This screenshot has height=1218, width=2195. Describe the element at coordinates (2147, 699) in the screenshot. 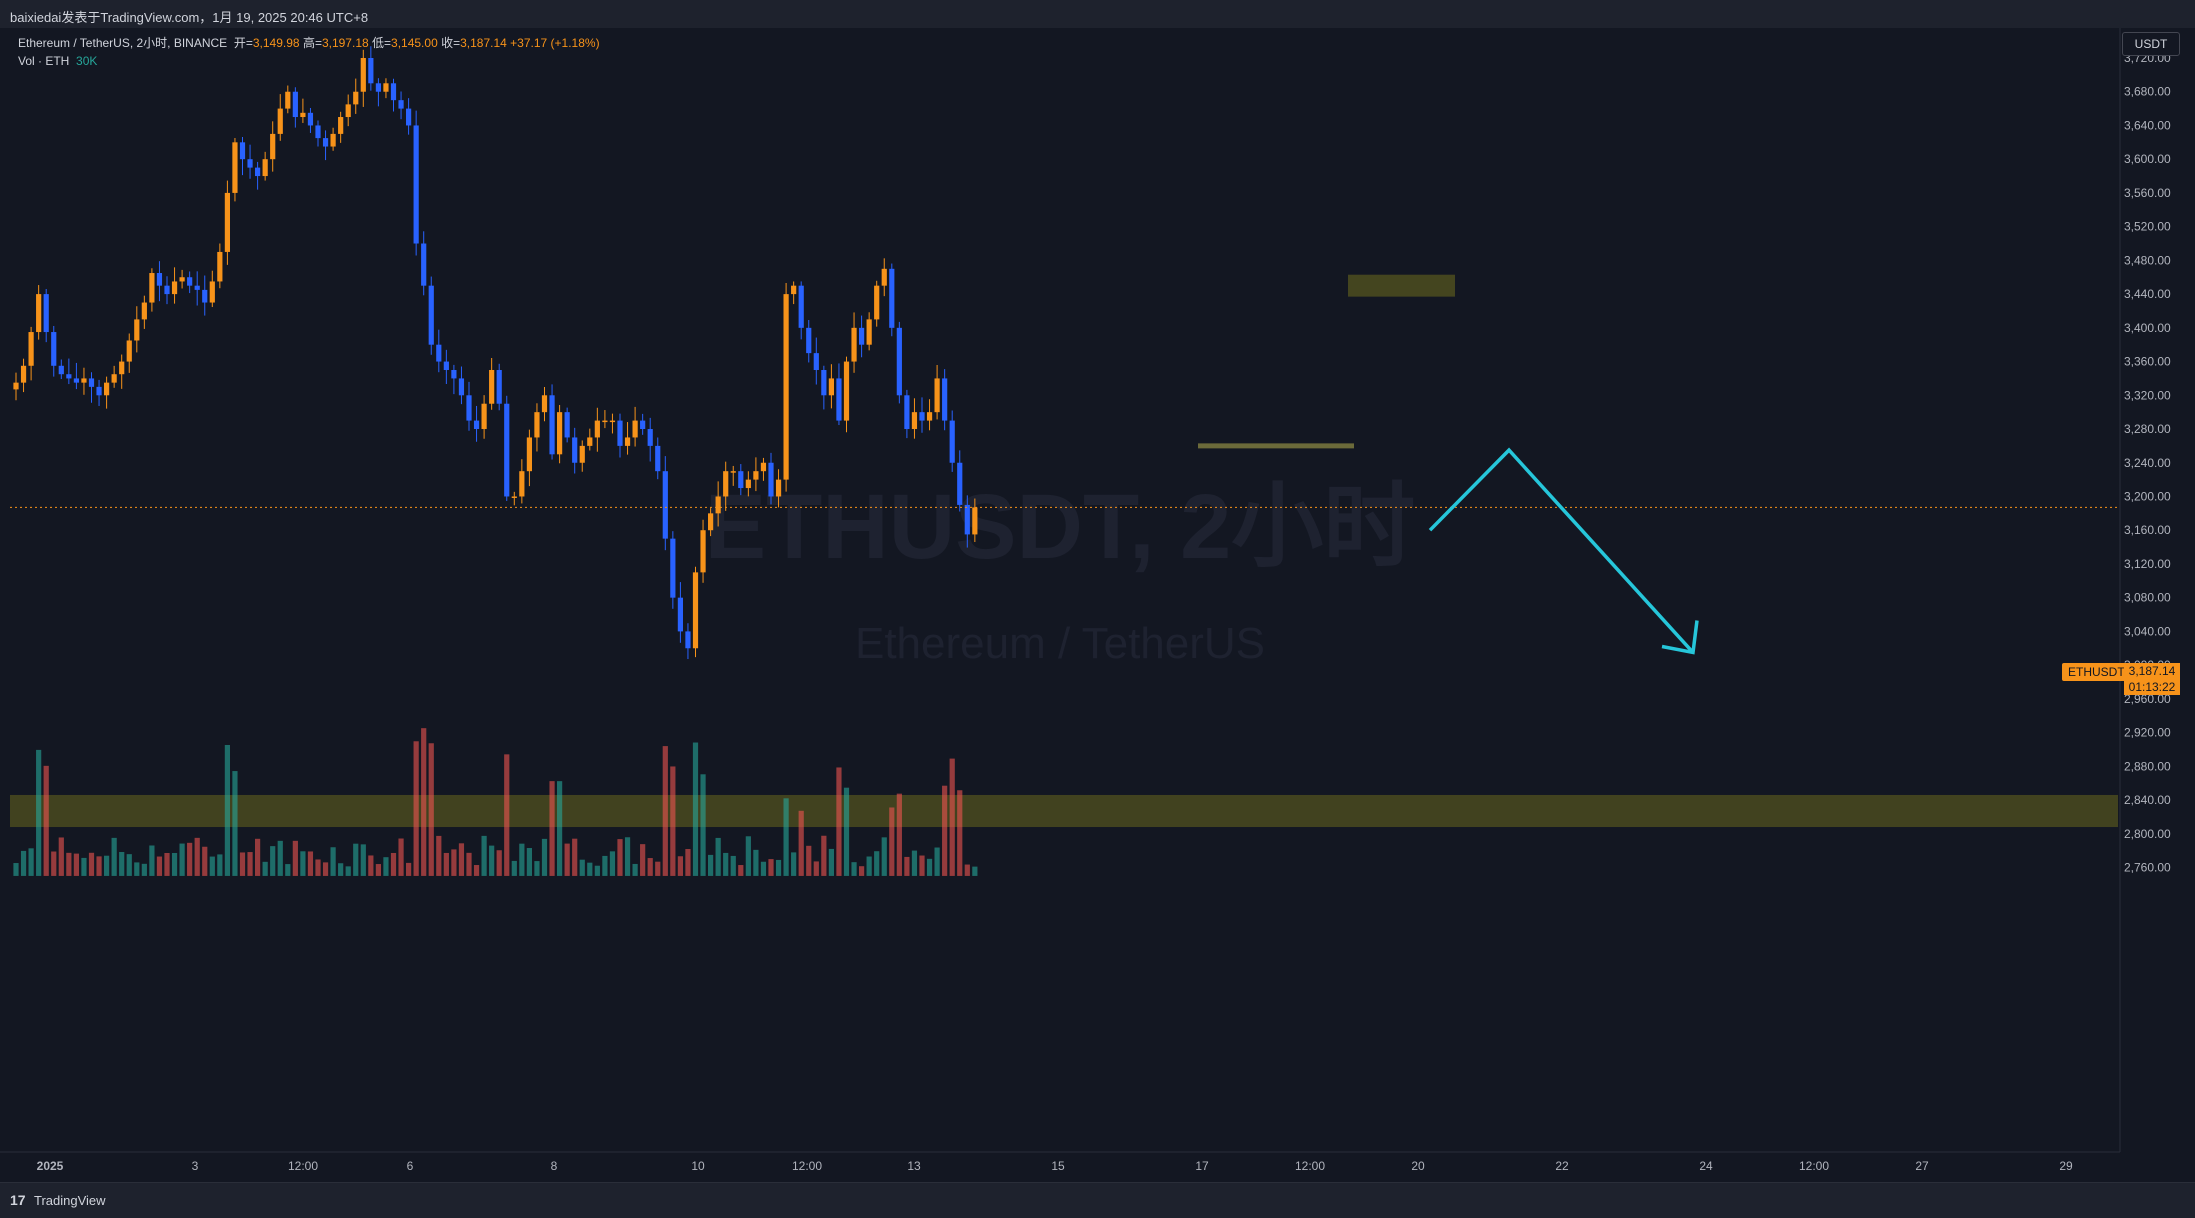

I see `price-tick-label: 2,960.00` at that location.